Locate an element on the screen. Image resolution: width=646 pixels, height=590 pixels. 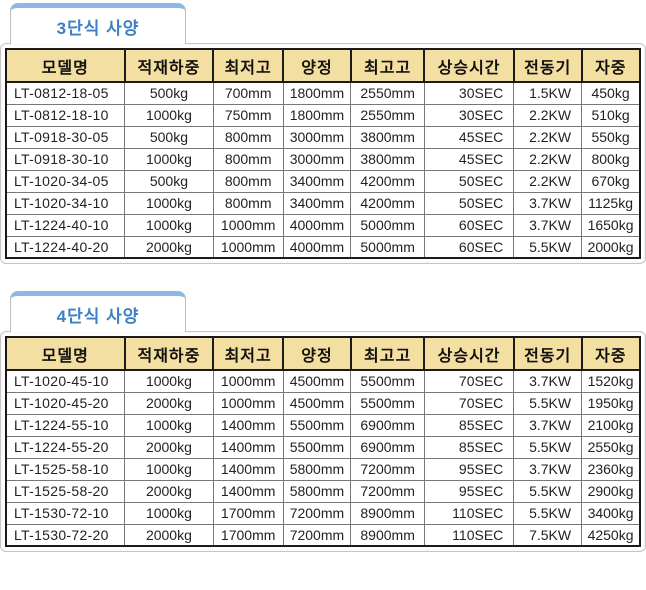
cell: LT-1224-40-20 is located at coordinates (65, 247).